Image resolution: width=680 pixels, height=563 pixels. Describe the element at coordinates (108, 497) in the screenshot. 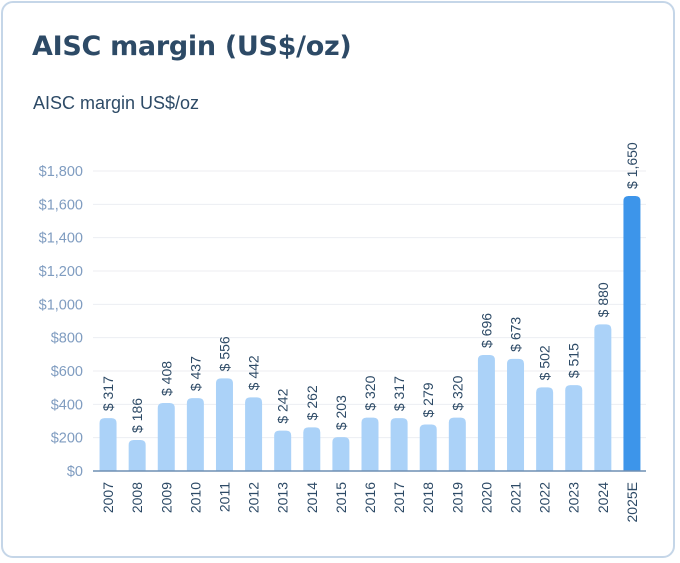

I see `x-tick-label: 2007` at that location.